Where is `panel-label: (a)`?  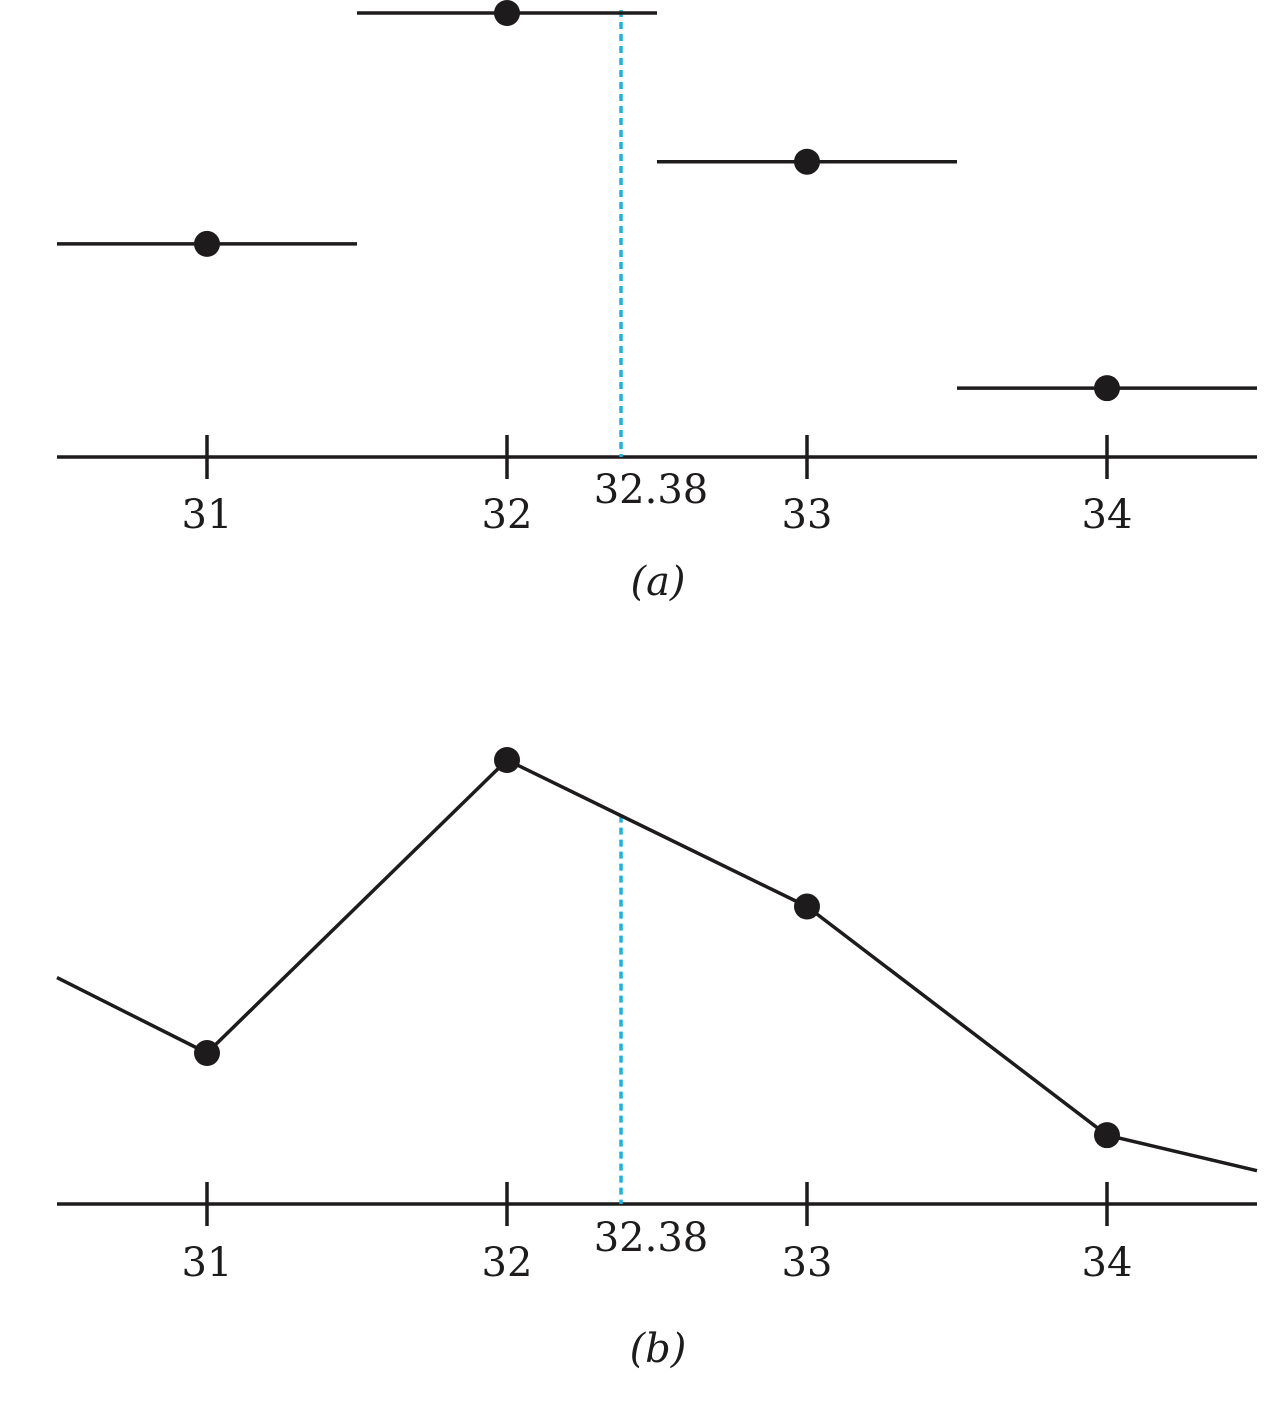 panel-label: (a) is located at coordinates (657, 582).